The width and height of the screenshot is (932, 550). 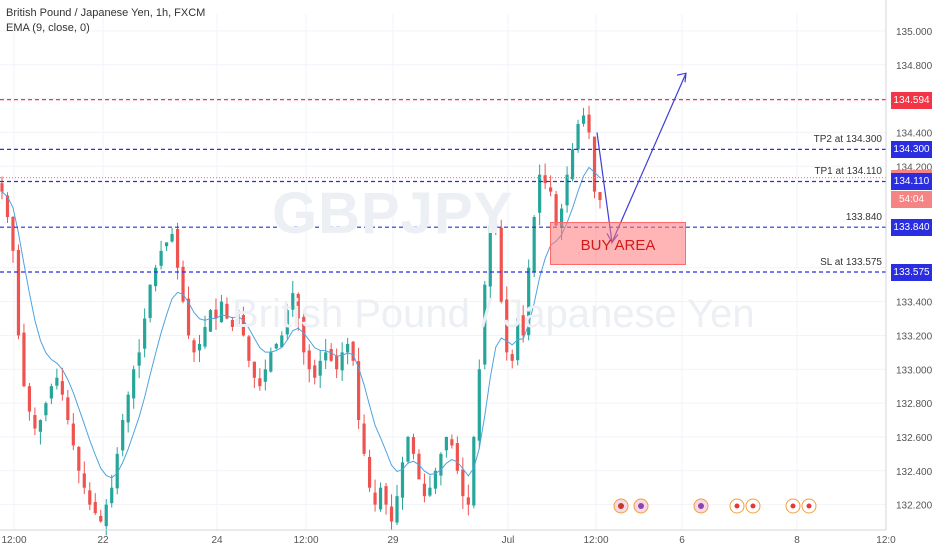 I want to click on indicator-legend: EMA (9, close, 0), so click(x=48, y=28).